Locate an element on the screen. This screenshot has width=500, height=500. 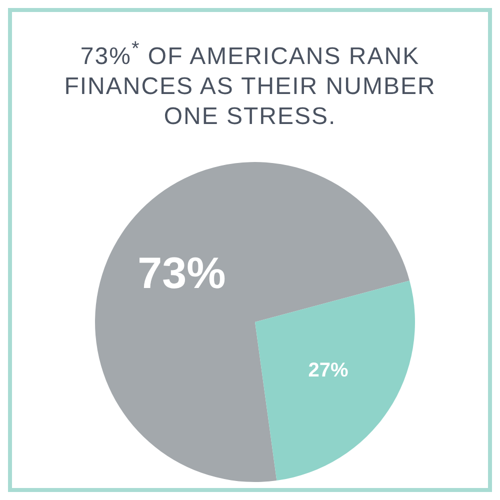
data-label: 27% is located at coordinates (328, 371).